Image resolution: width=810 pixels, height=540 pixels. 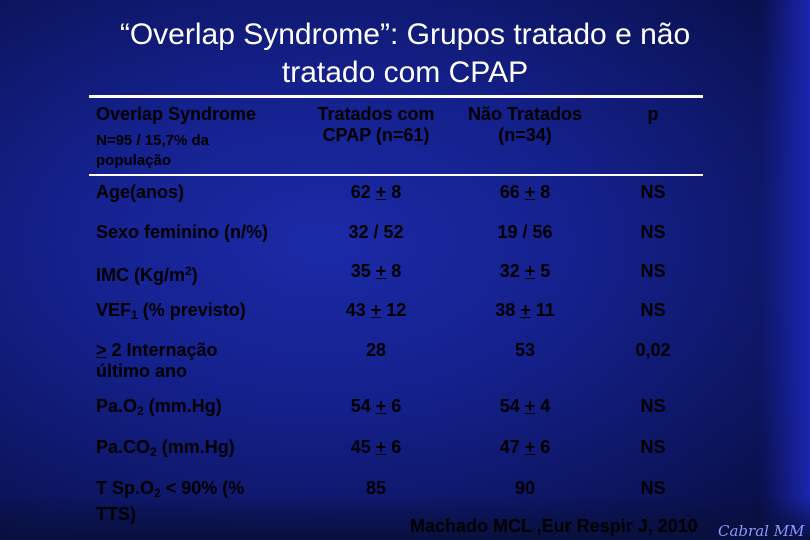 What do you see at coordinates (376, 488) in the screenshot?
I see `row-tspo2-treated: 85` at bounding box center [376, 488].